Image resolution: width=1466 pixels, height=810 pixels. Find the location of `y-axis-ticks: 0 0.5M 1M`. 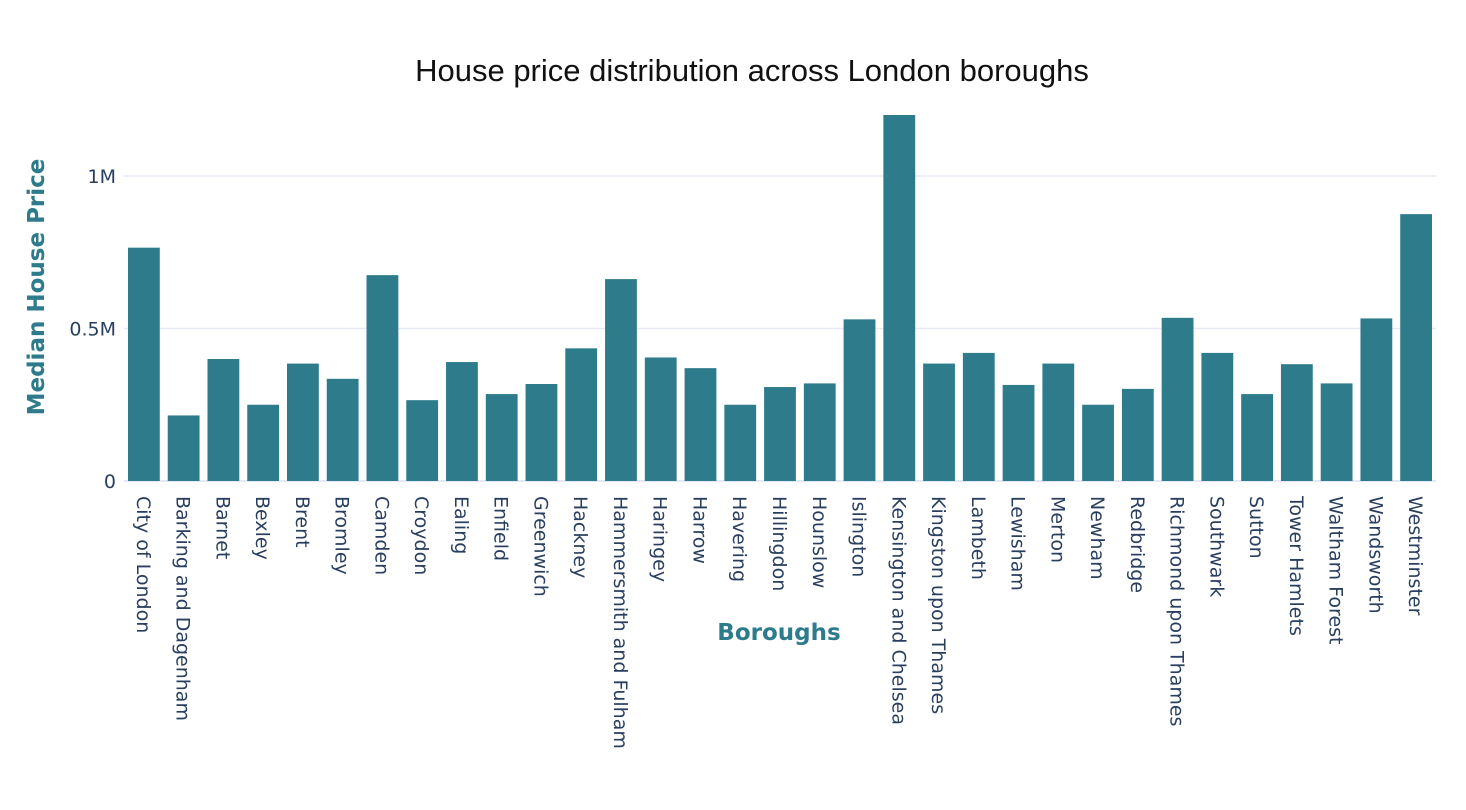

y-axis-ticks: 0 0.5M 1M is located at coordinates (92, 329).